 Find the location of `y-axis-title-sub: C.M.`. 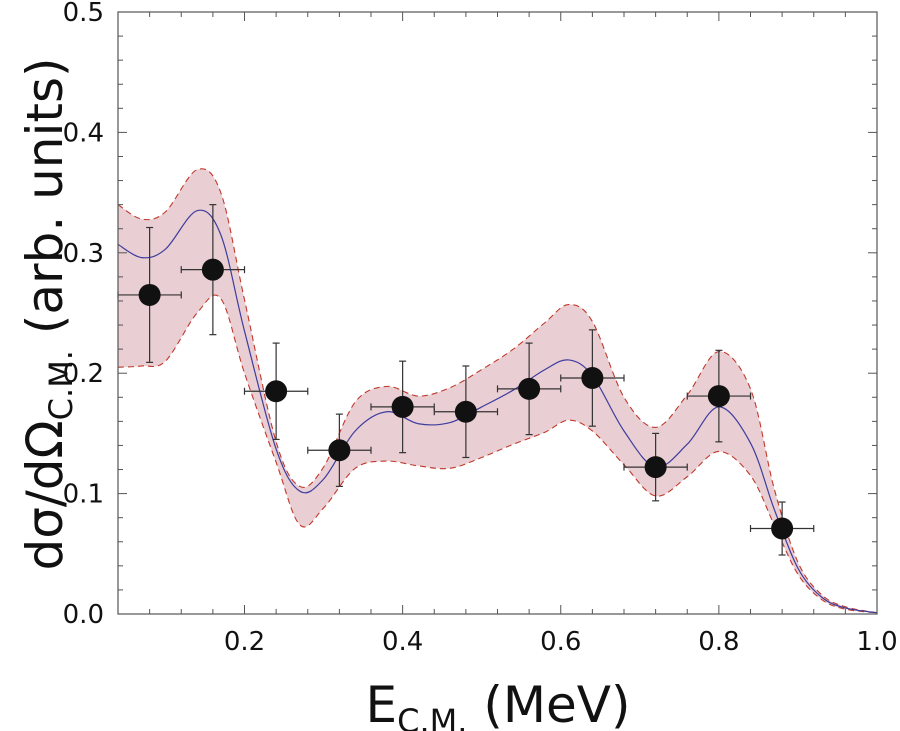

y-axis-title-sub: C.M. is located at coordinates (61, 385).